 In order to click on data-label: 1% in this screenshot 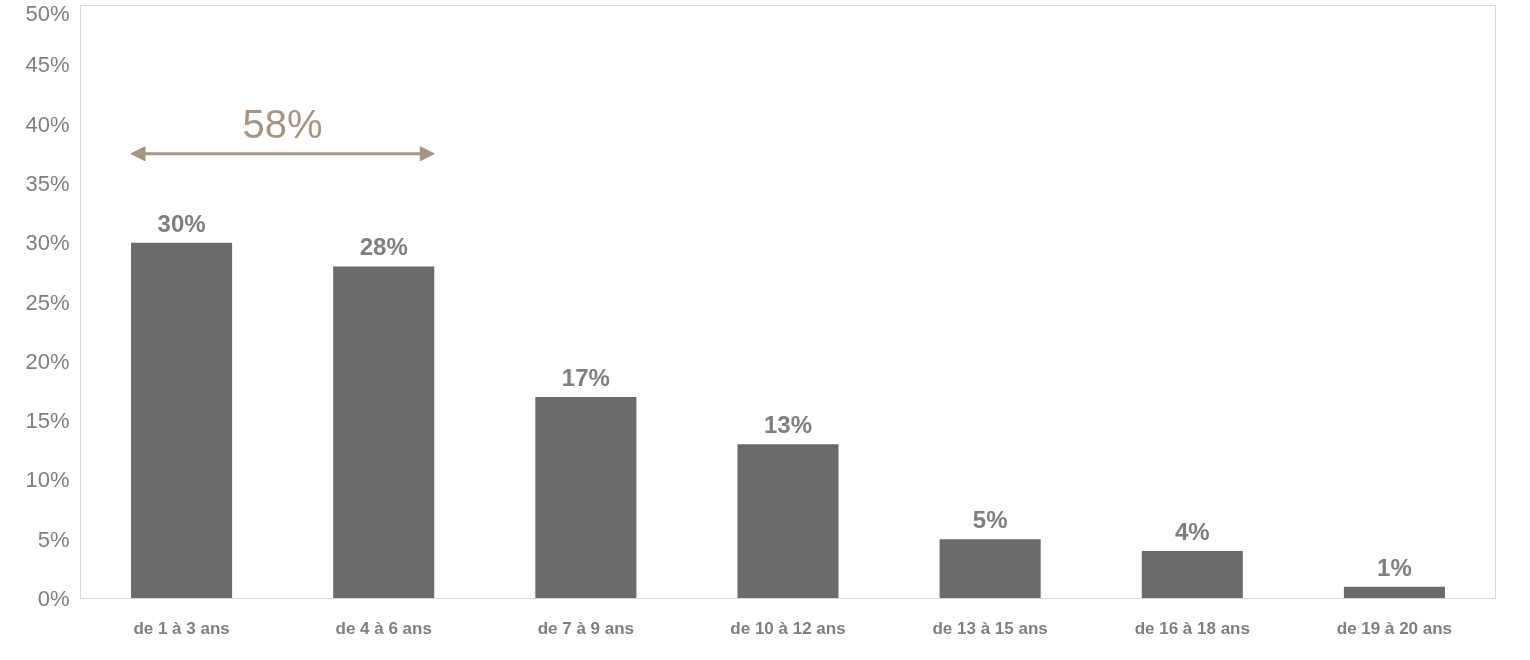, I will do `click(1394, 567)`.